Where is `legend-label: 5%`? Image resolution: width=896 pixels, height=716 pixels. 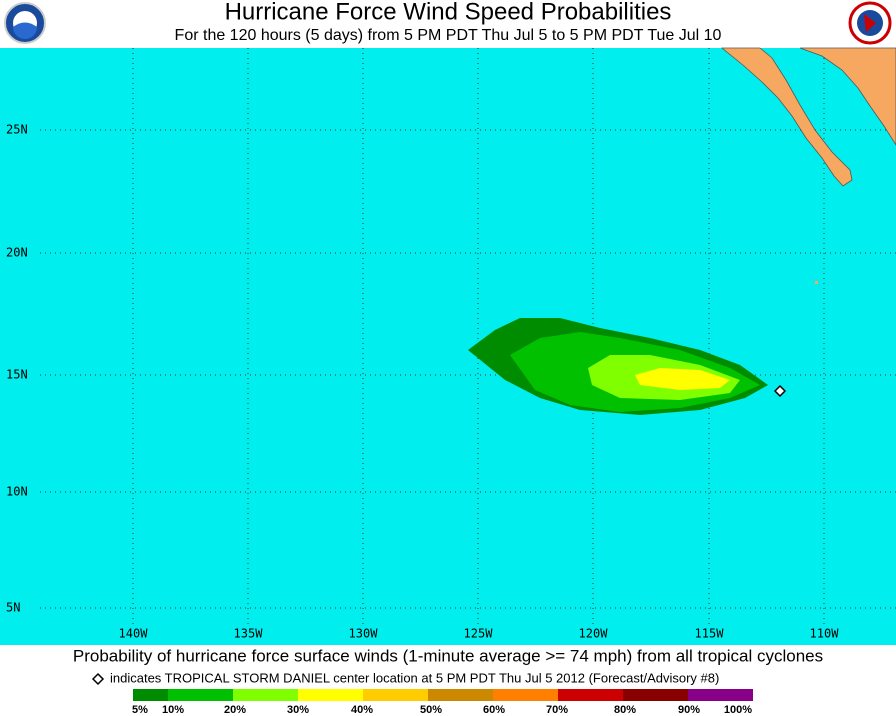
legend-label: 5% is located at coordinates (140, 710).